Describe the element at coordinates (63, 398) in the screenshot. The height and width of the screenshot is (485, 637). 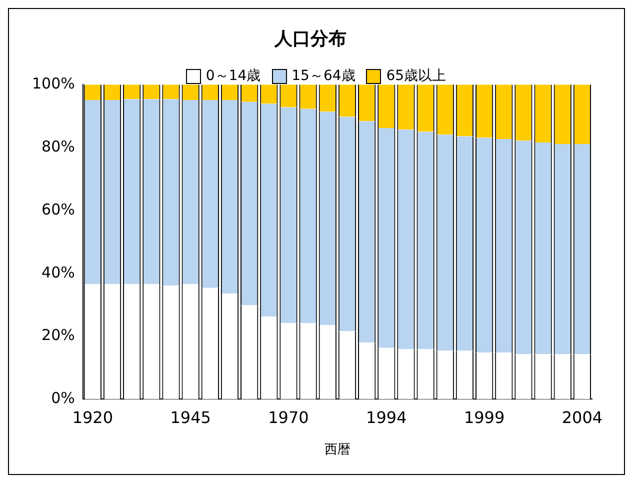
I see `y-tick-label: 0%` at that location.